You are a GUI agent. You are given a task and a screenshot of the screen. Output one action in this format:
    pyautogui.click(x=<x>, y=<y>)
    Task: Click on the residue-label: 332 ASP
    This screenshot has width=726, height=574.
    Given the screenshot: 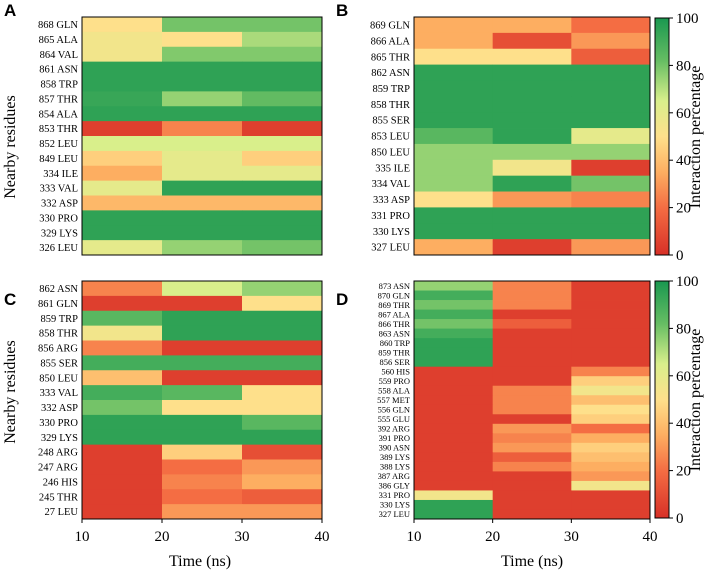 What is the action you would take?
    pyautogui.click(x=59, y=204)
    